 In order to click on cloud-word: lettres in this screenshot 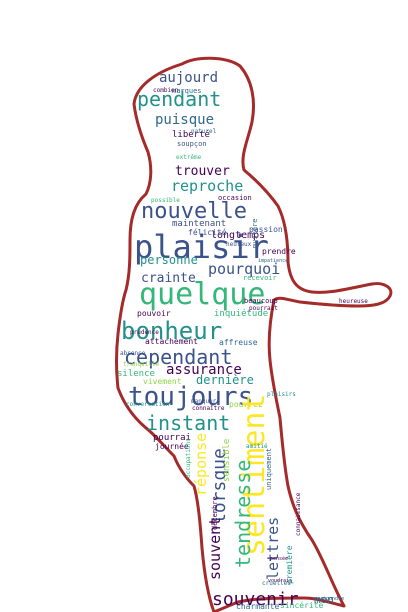, I will do `click(273, 548)`.